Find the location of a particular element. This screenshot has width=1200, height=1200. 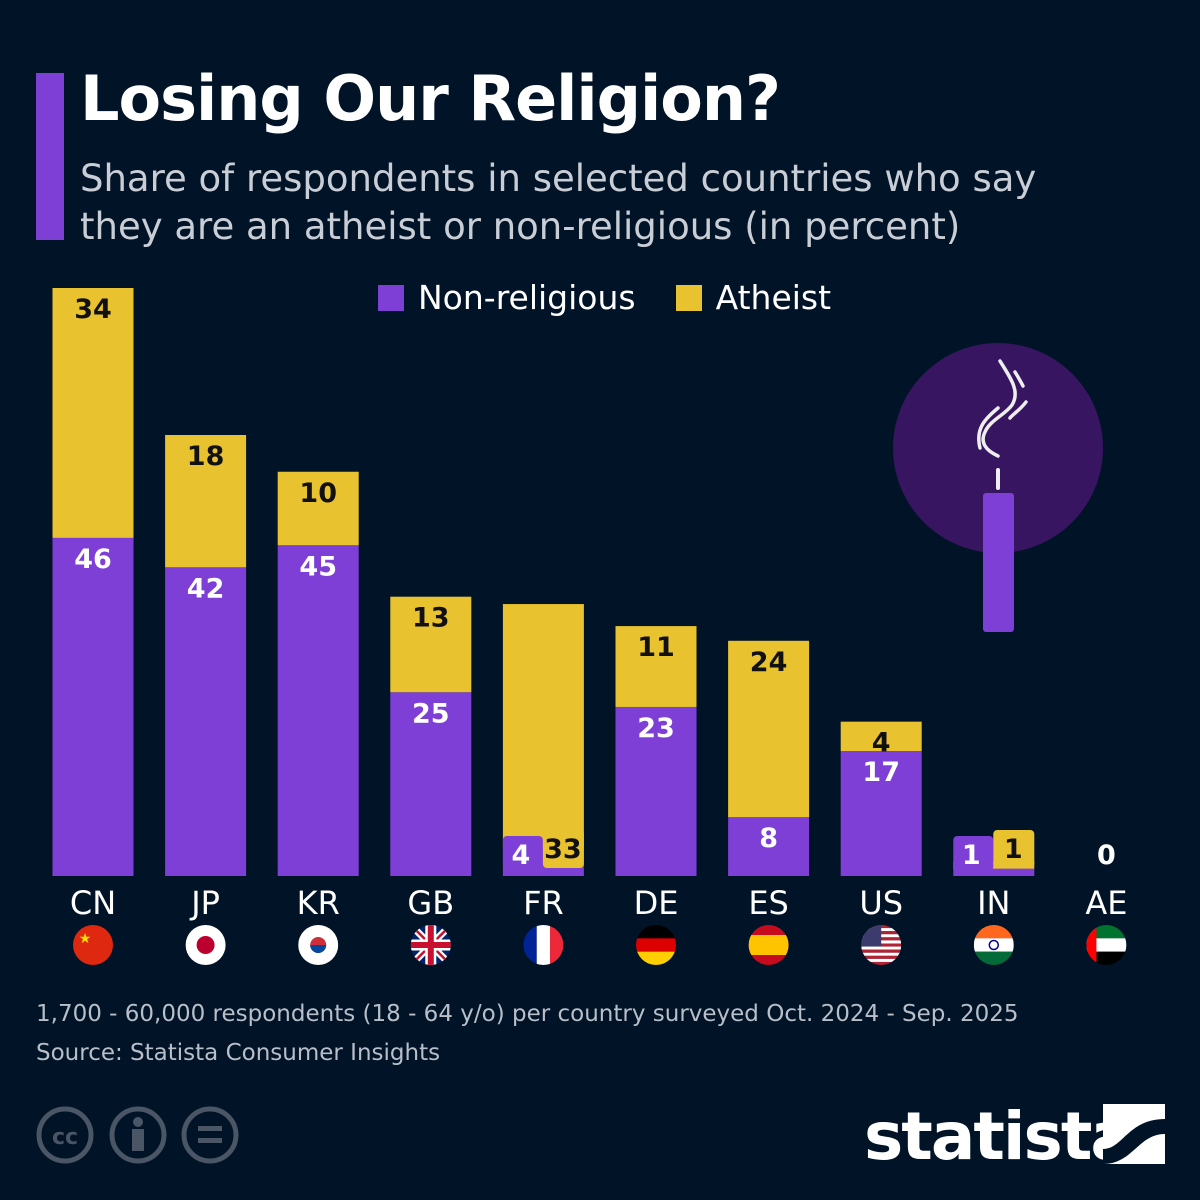

category-label: AE is located at coordinates (1106, 903).